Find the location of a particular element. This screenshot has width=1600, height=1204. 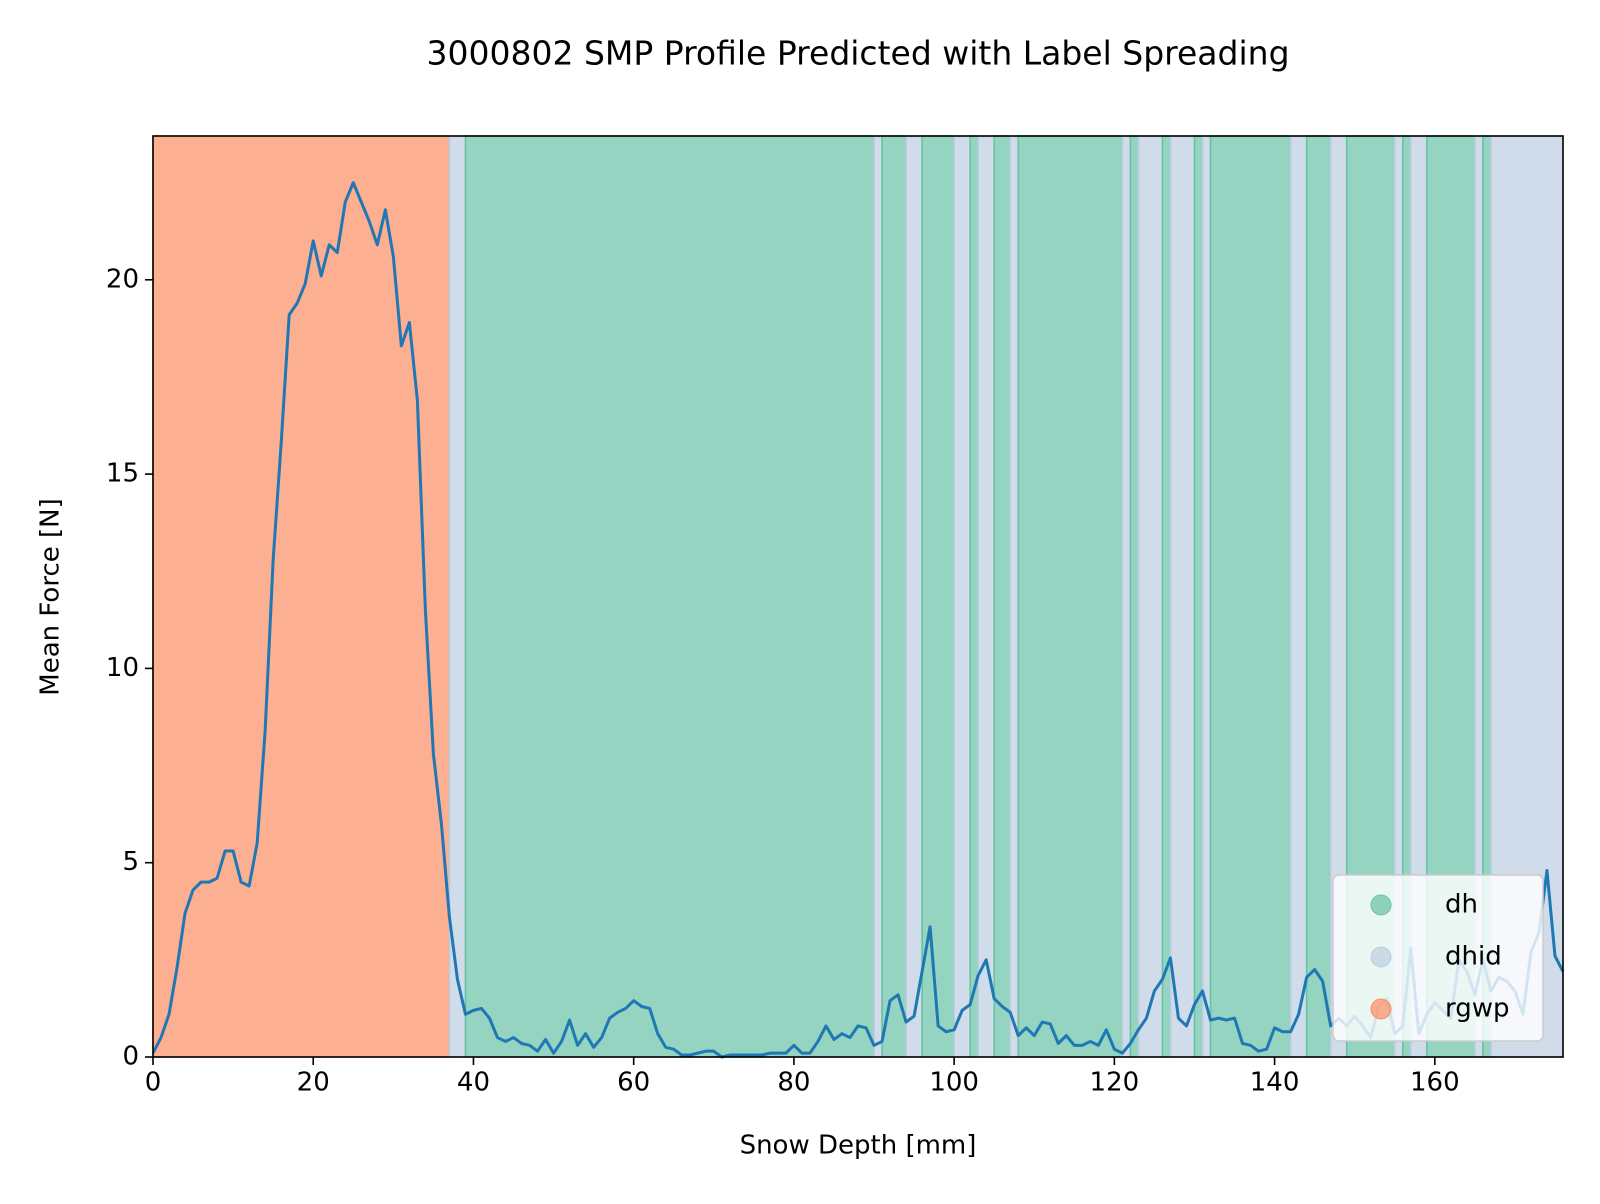

x-tick-label: 120 is located at coordinates (1115, 1083).